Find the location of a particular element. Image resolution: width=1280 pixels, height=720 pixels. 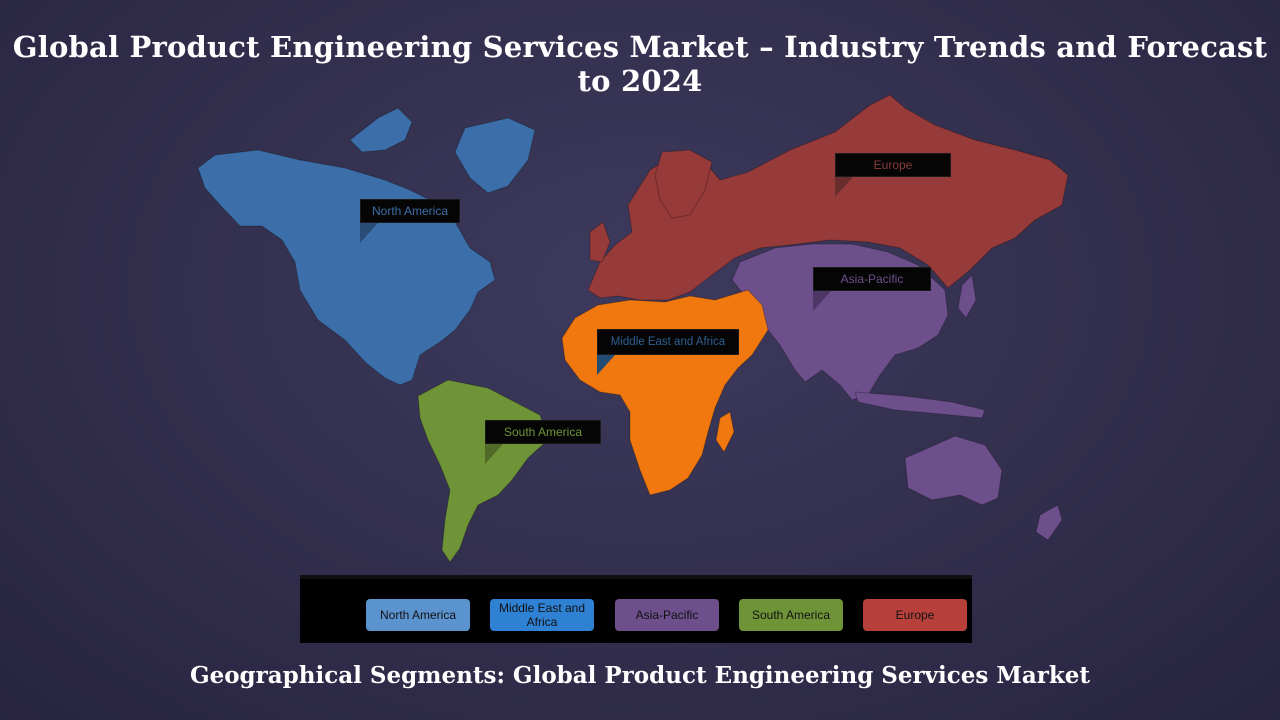

legend-item-north-america: North America is located at coordinates (418, 615).